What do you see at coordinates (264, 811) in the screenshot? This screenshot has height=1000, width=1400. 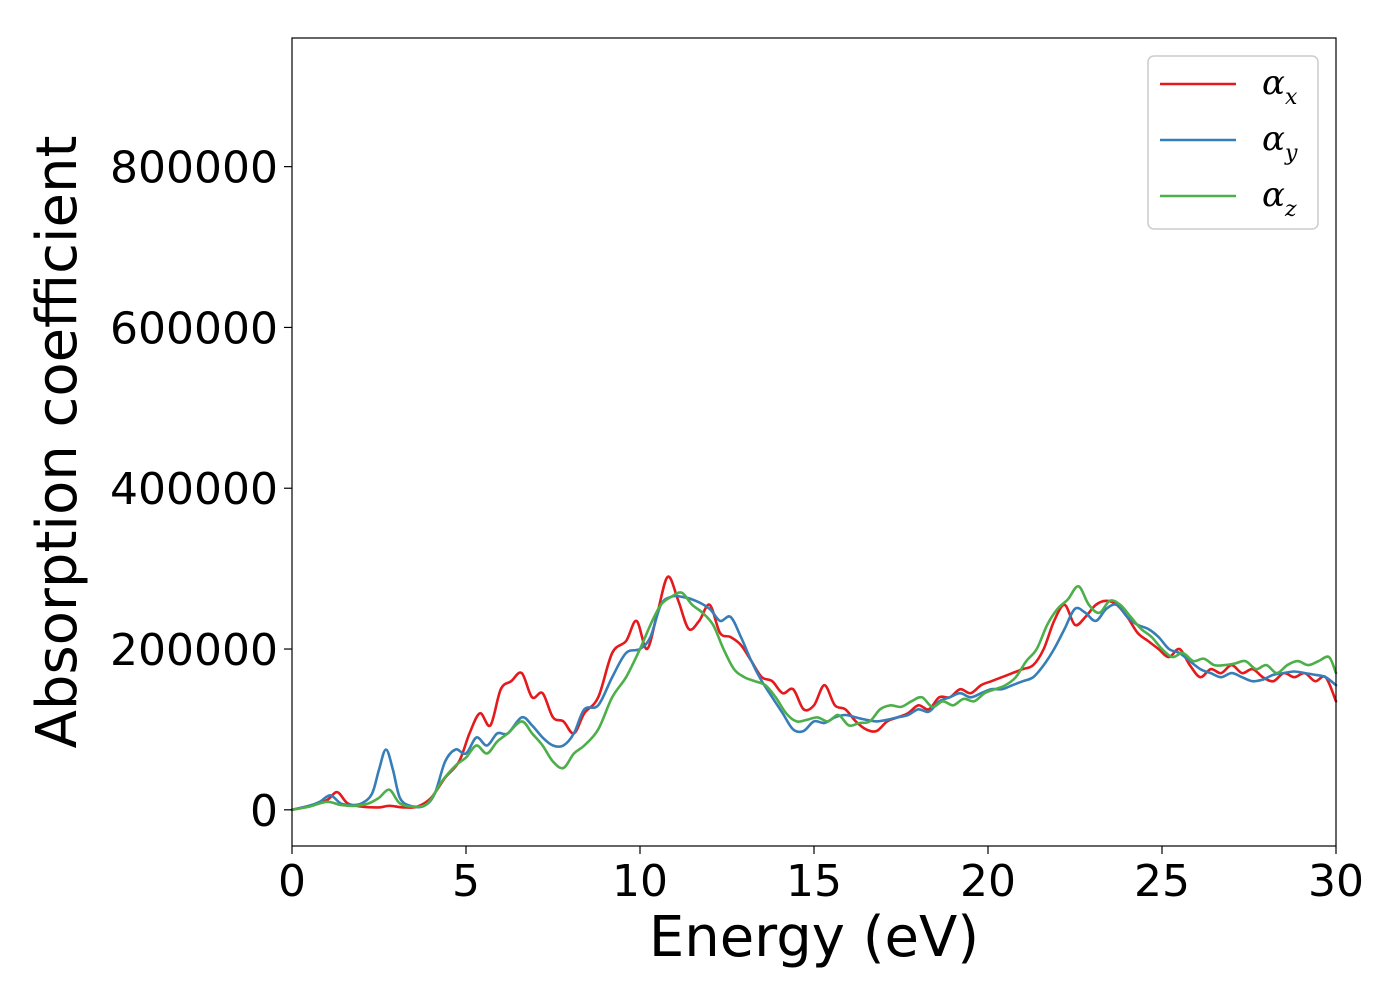 I see `y-tick-label: 0` at bounding box center [264, 811].